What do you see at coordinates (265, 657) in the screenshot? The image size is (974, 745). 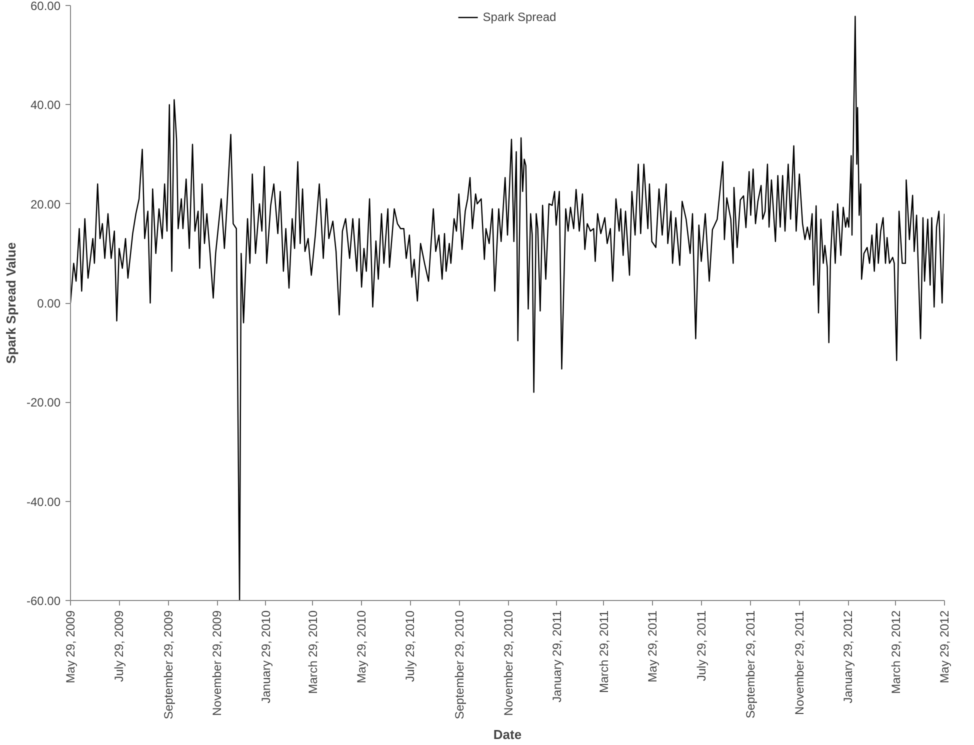 I see `x-tick-label: January 29, 2010` at bounding box center [265, 657].